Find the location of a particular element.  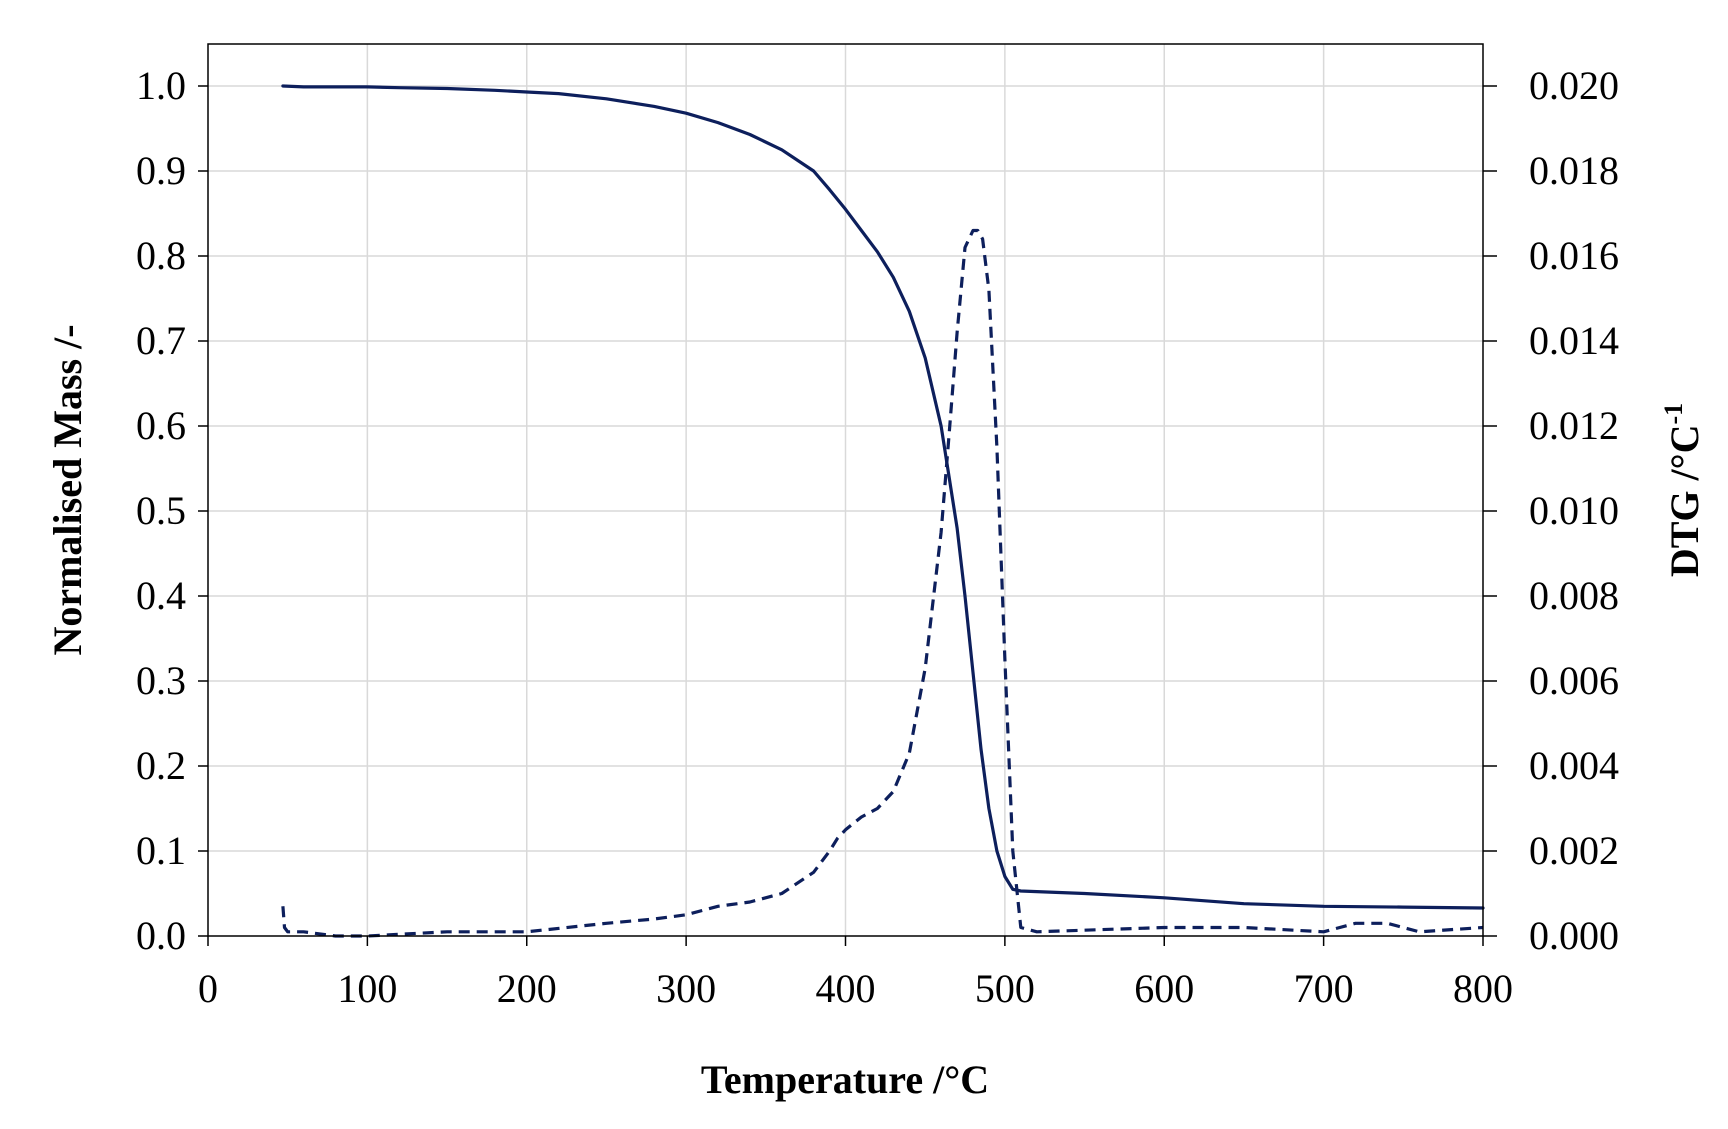

x-tick-label: 100 is located at coordinates (367, 988).